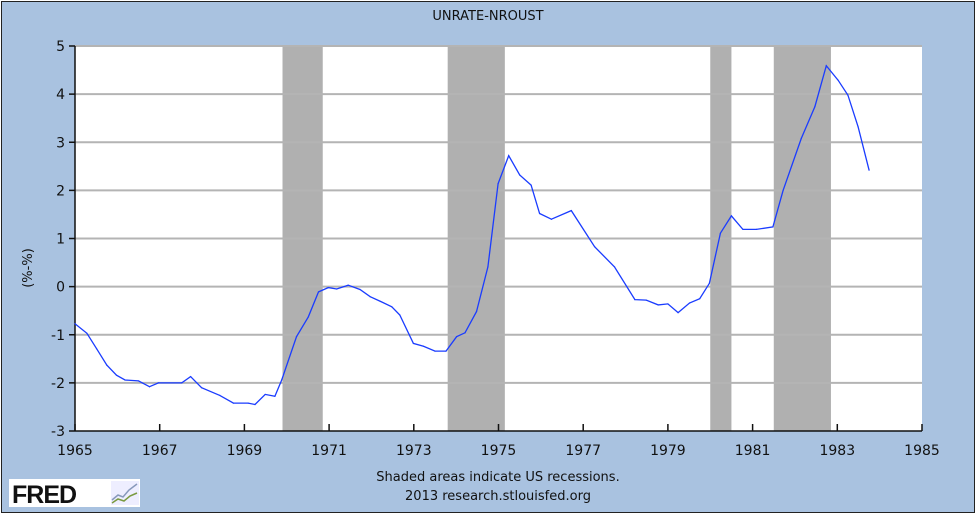 This screenshot has width=976, height=514. I want to click on x-tick-label: 1967, so click(160, 451).